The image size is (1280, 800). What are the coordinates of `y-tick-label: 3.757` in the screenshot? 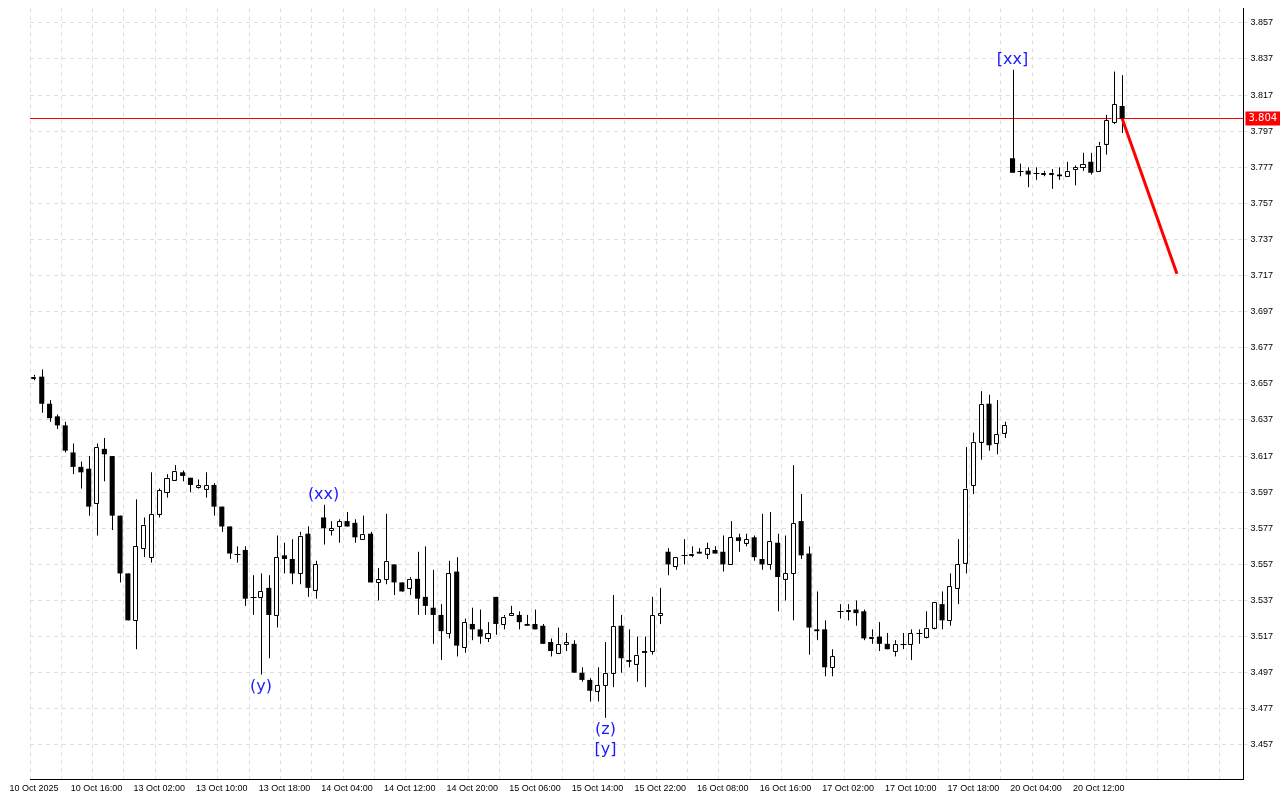 It's located at (1262, 202).